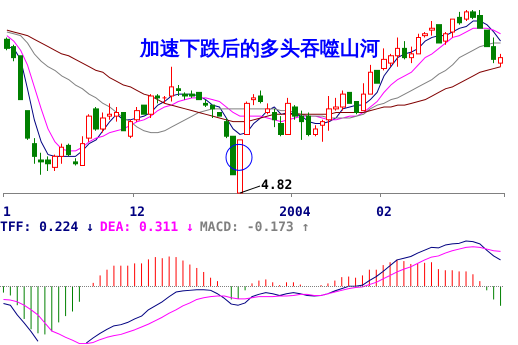  I want to click on x-tick-label: 1, so click(6, 212).